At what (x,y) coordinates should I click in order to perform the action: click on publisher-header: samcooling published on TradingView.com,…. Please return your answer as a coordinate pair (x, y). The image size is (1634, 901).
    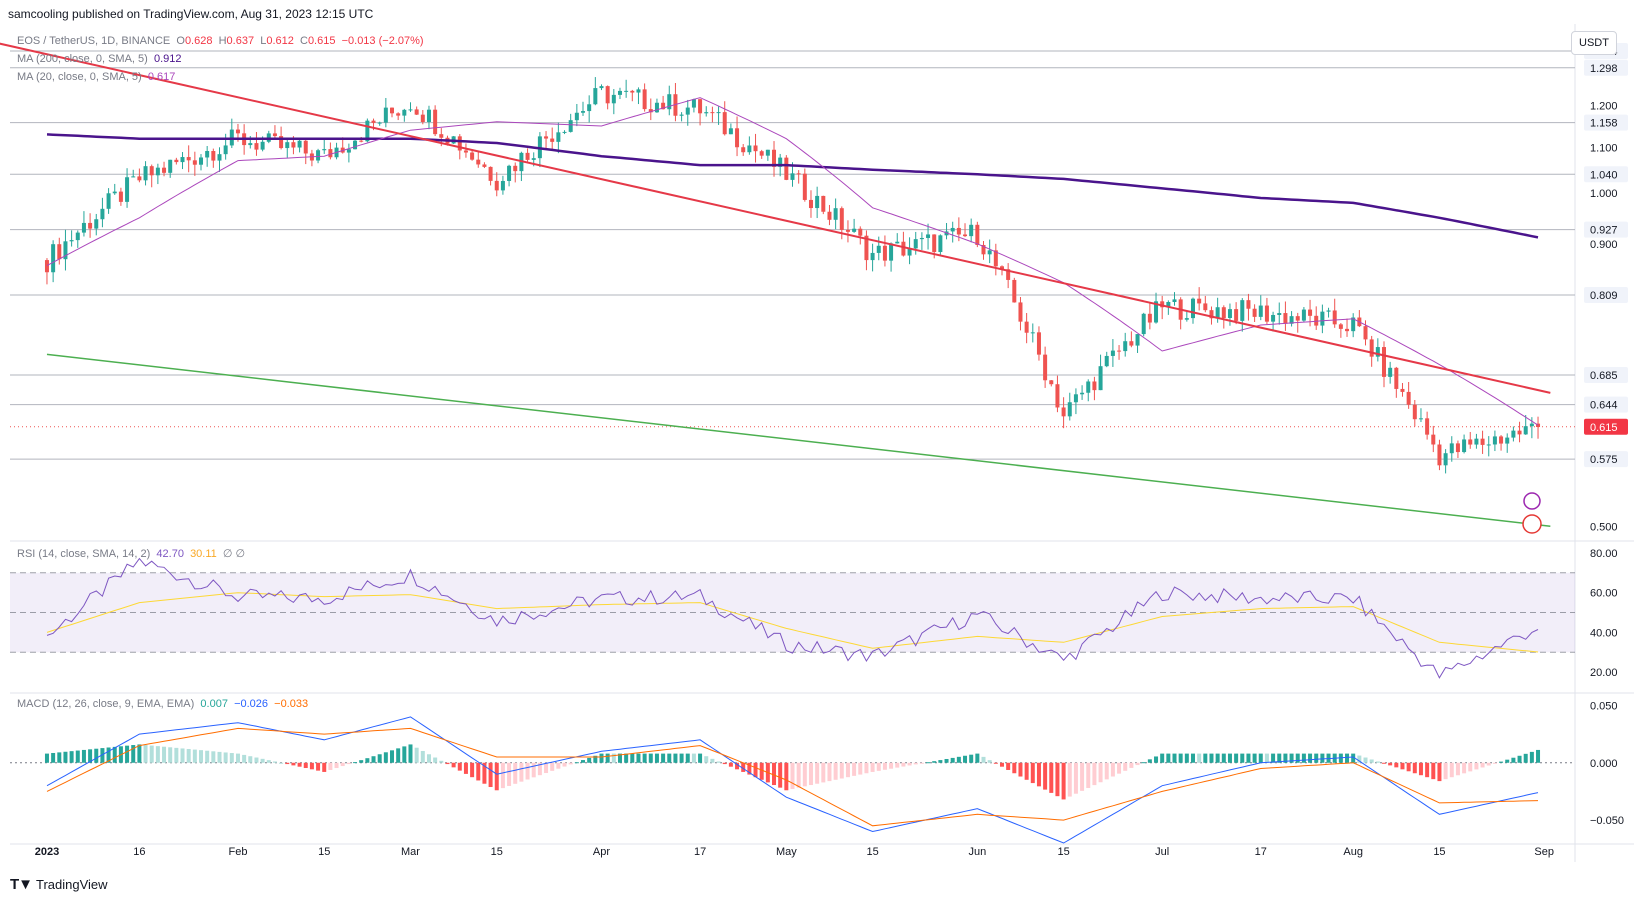
    Looking at the image, I should click on (191, 14).